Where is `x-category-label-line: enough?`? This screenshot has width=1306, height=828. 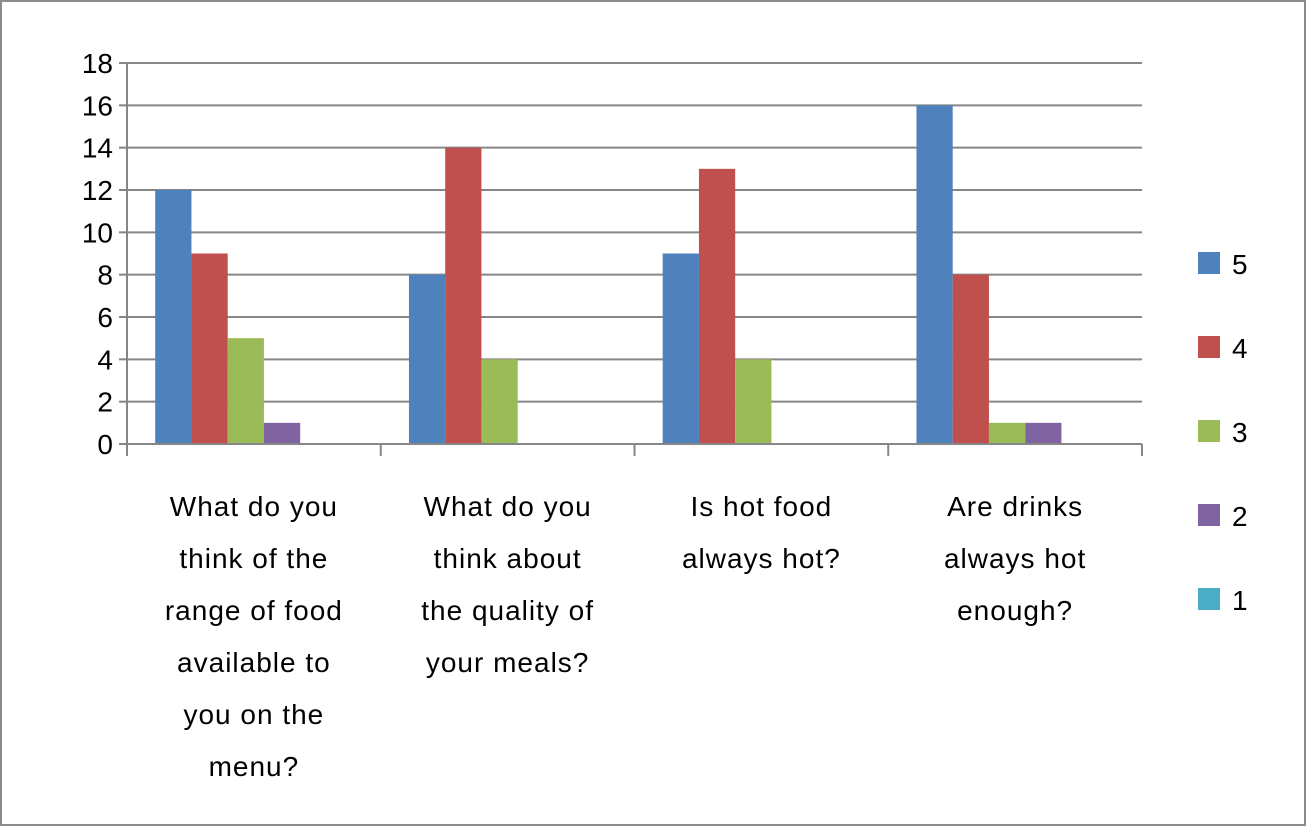
x-category-label-line: enough? is located at coordinates (1015, 610).